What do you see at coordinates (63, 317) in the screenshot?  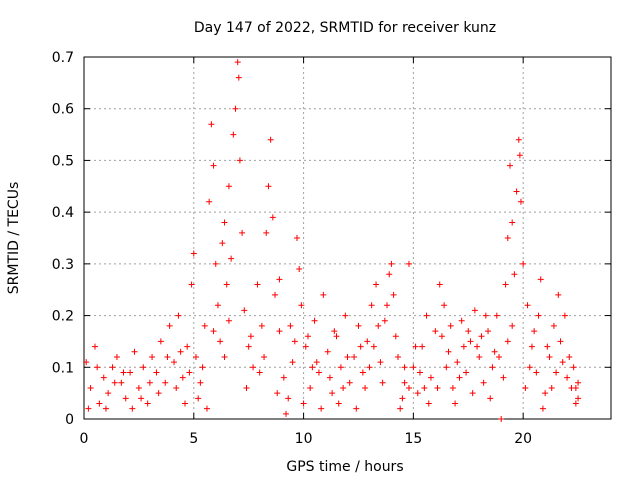 I see `y-tick-label: 0.2` at bounding box center [63, 317].